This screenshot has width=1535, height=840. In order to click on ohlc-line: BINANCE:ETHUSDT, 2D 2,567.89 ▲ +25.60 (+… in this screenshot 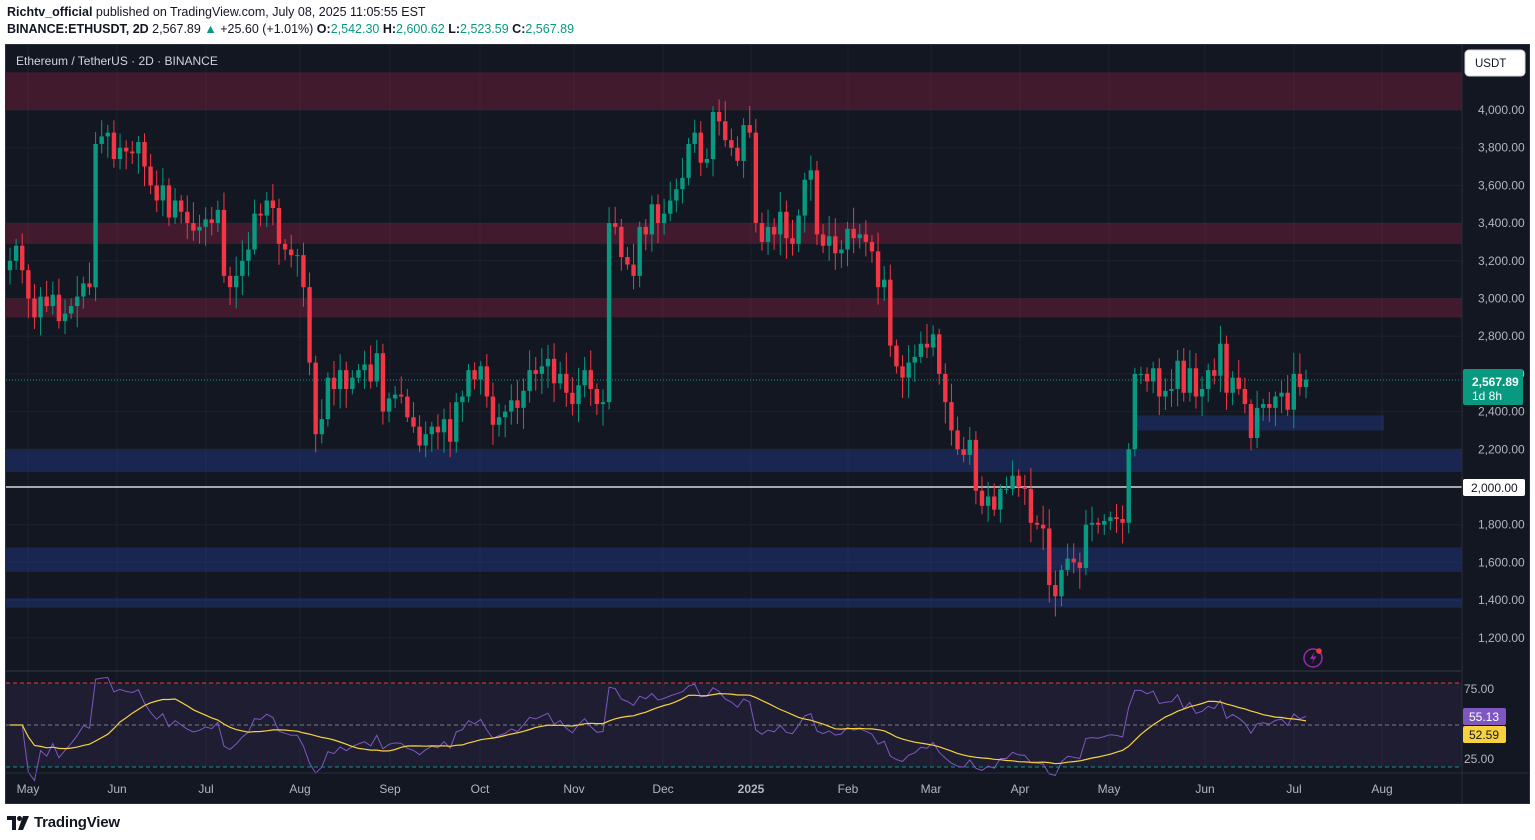, I will do `click(290, 29)`.